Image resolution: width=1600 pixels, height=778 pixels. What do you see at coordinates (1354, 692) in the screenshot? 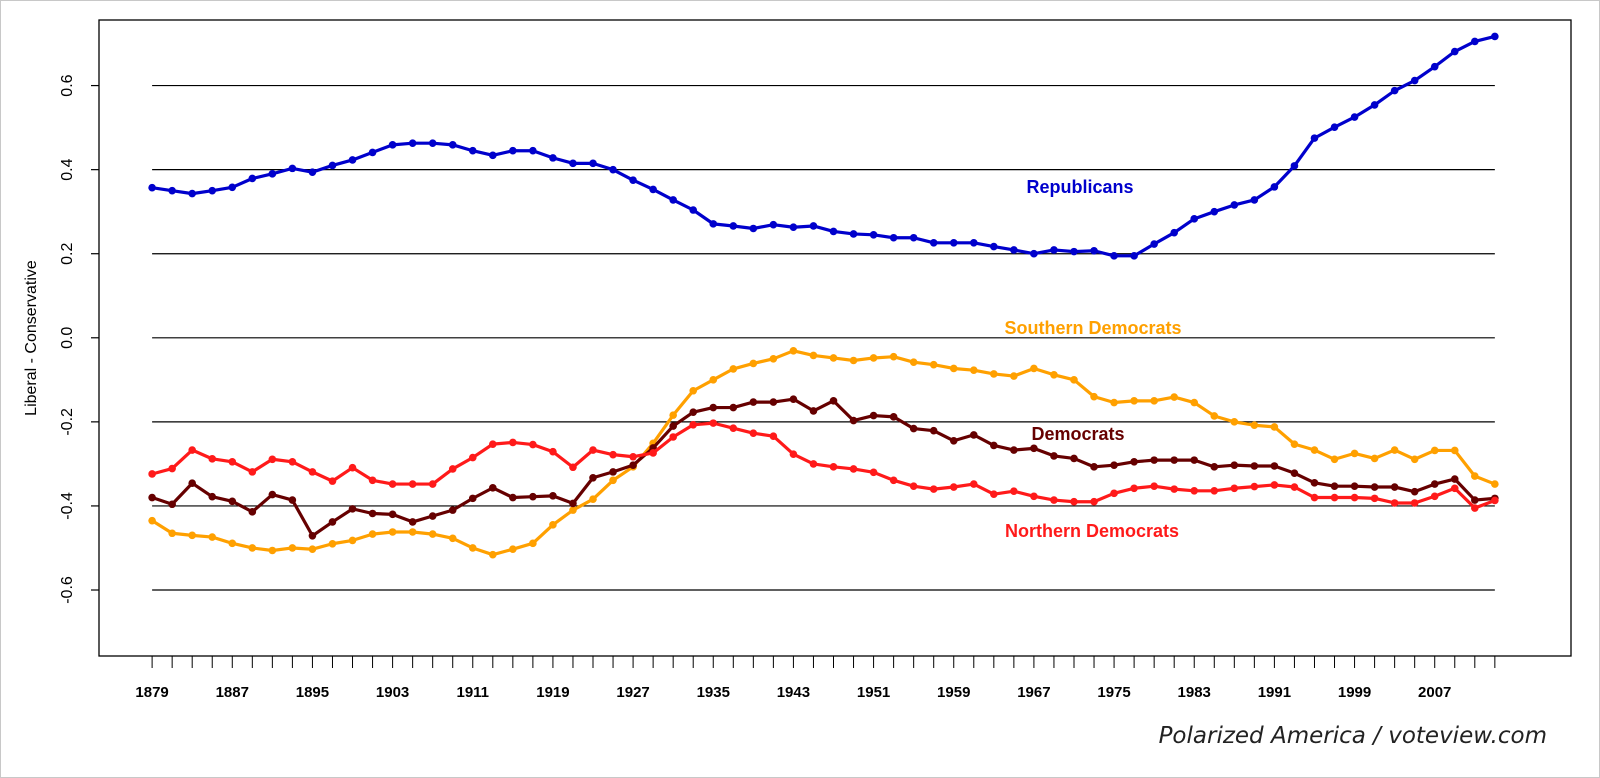
I see `x-tick-label: 1999` at bounding box center [1354, 692].